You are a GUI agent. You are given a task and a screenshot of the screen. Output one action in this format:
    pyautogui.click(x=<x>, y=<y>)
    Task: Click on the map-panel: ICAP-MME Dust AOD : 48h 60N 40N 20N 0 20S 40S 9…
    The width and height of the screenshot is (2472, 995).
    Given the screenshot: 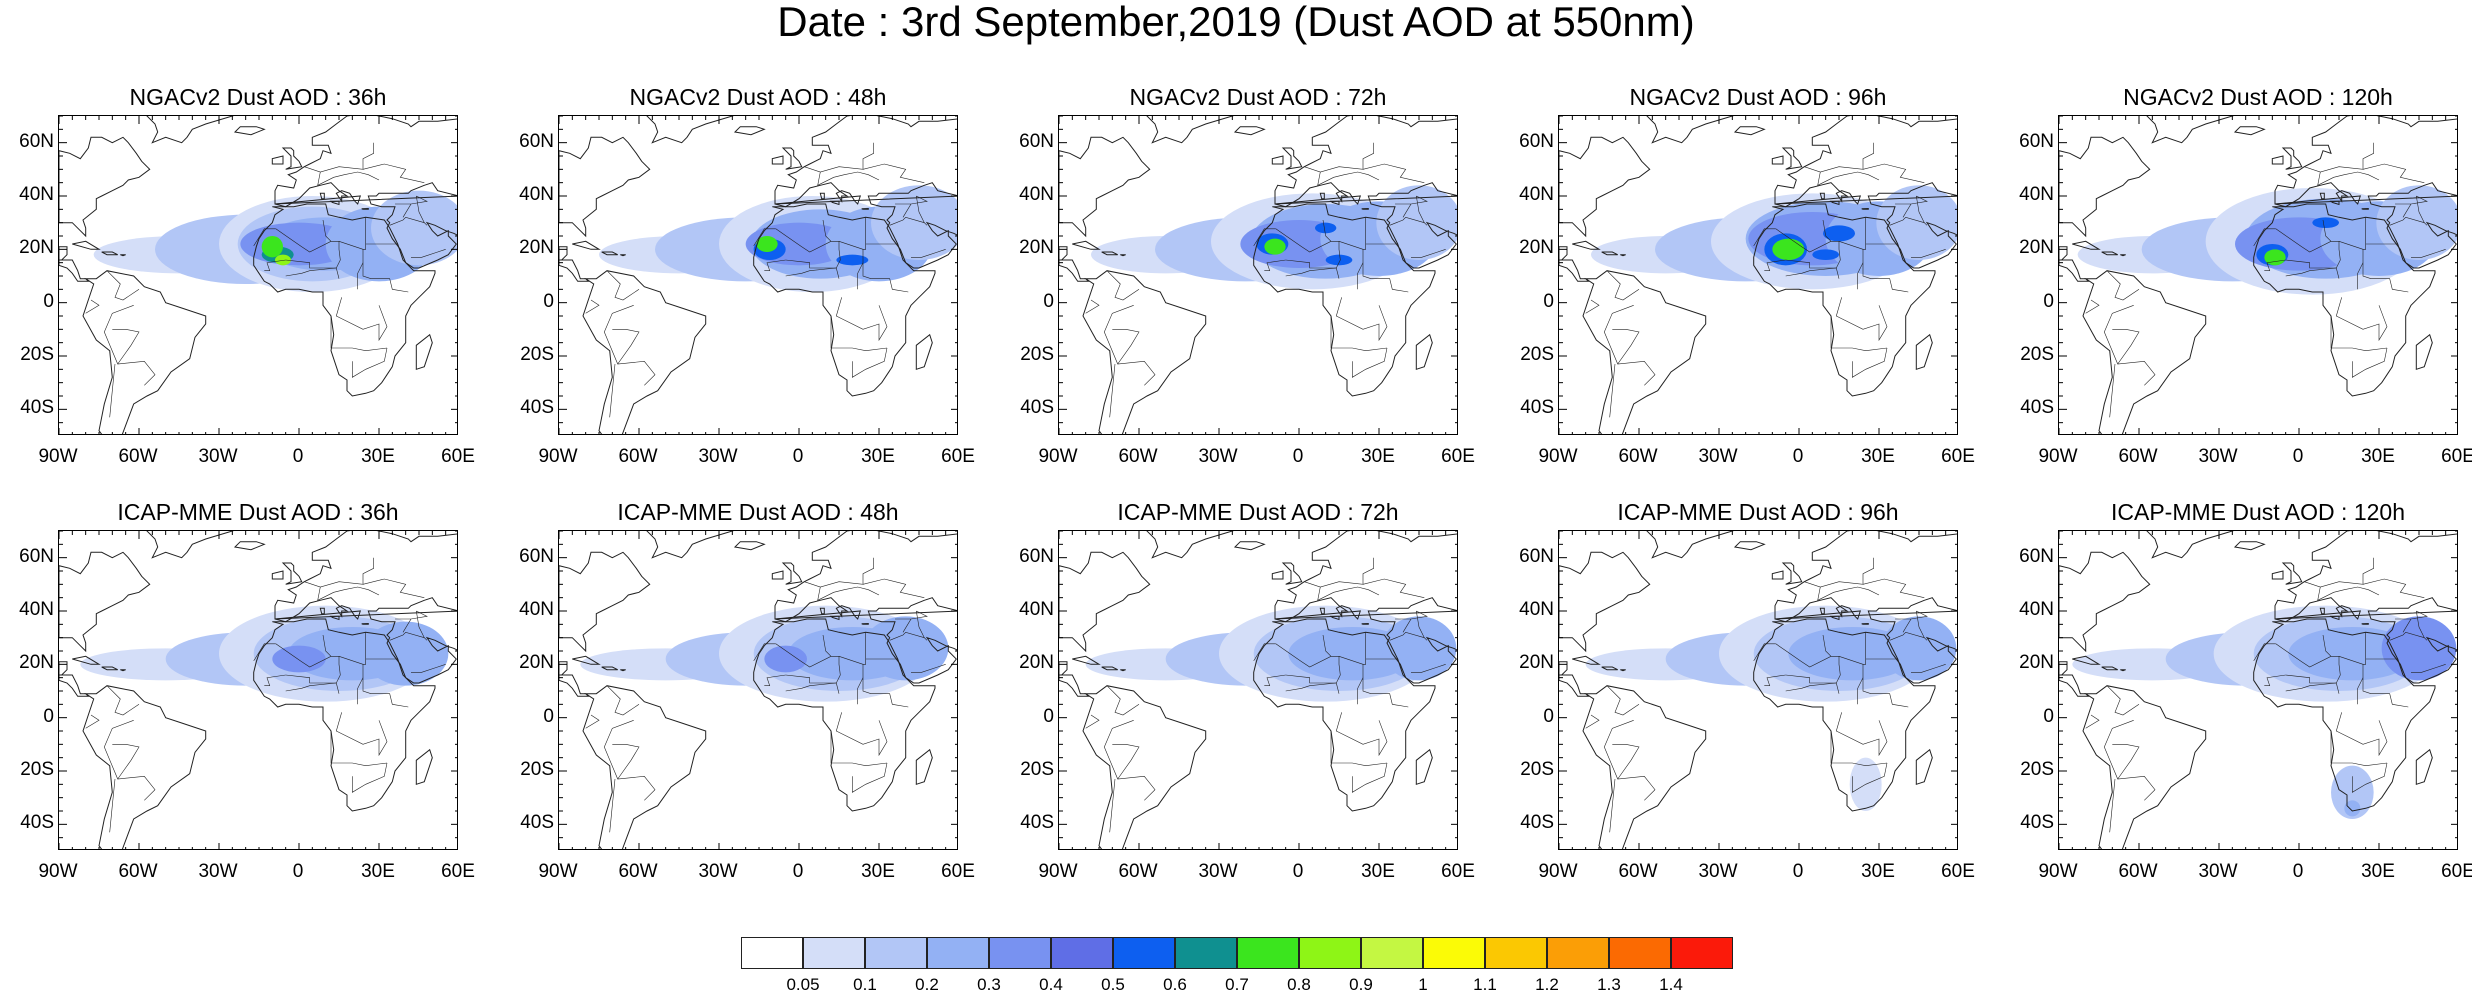 What is the action you would take?
    pyautogui.click(x=750, y=702)
    